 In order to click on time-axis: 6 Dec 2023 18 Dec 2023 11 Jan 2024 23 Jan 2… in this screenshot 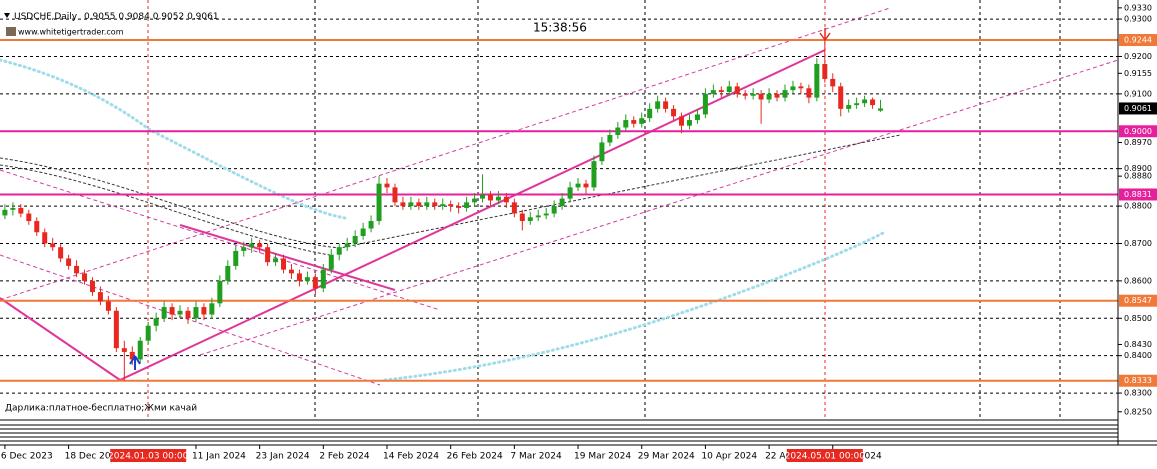, I will do `click(441, 453)`.